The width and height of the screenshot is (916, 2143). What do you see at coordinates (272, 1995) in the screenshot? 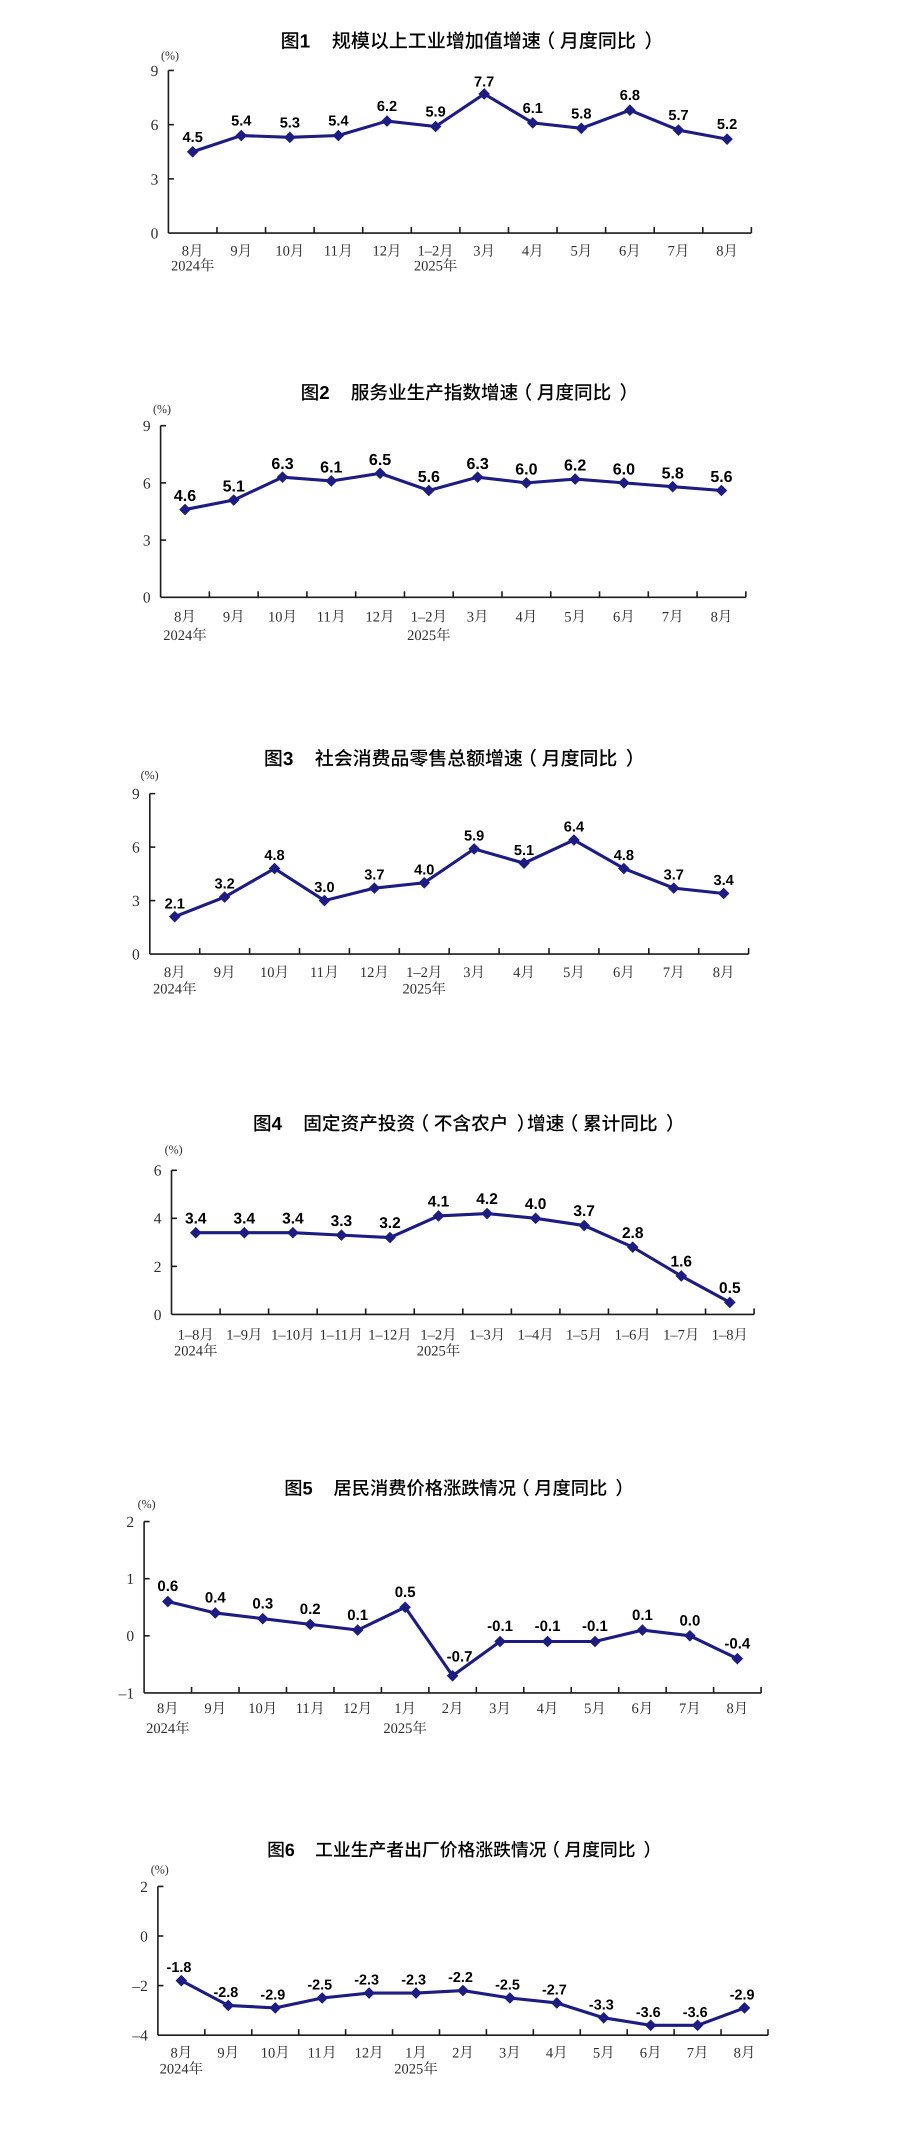
I see `svg-text: -2.9` at bounding box center [272, 1995].